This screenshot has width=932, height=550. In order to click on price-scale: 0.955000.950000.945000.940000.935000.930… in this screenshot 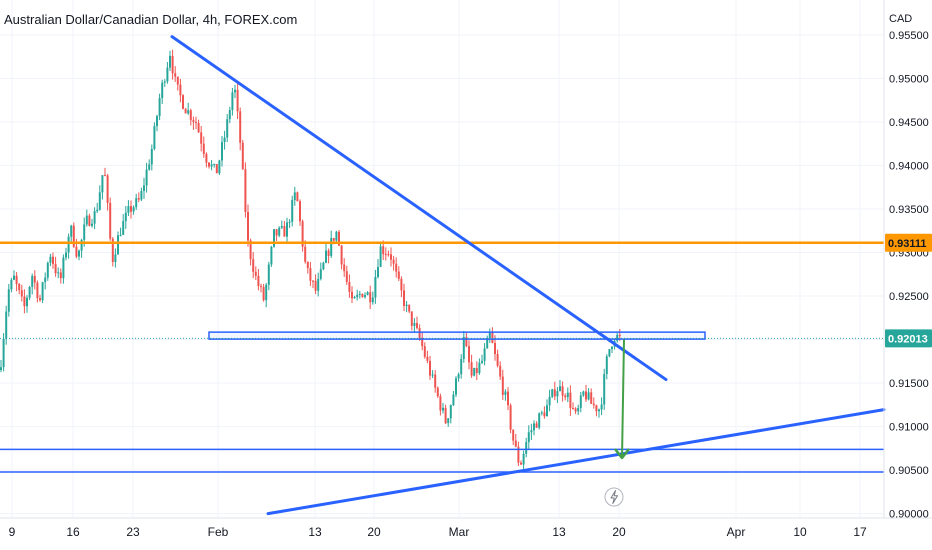, I will do `click(908, 275)`.